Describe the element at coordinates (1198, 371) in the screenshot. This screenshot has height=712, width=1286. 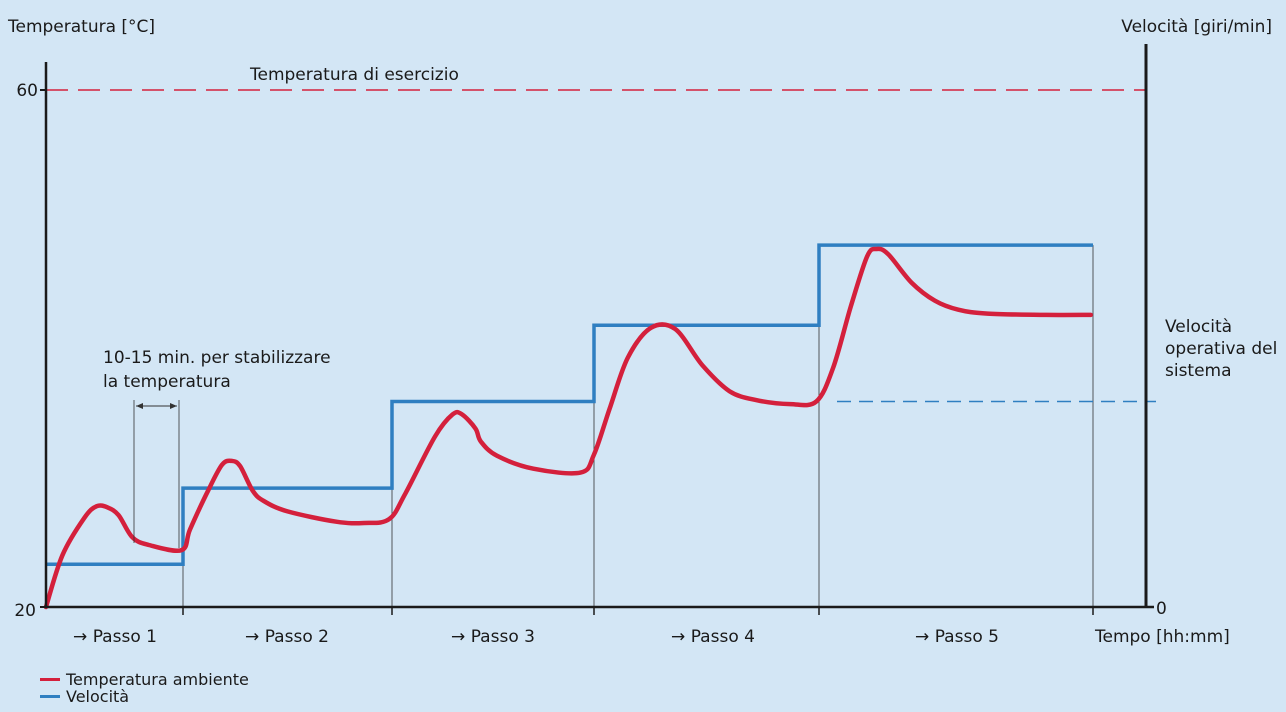
I see `reference-label-line-3: sistema` at that location.